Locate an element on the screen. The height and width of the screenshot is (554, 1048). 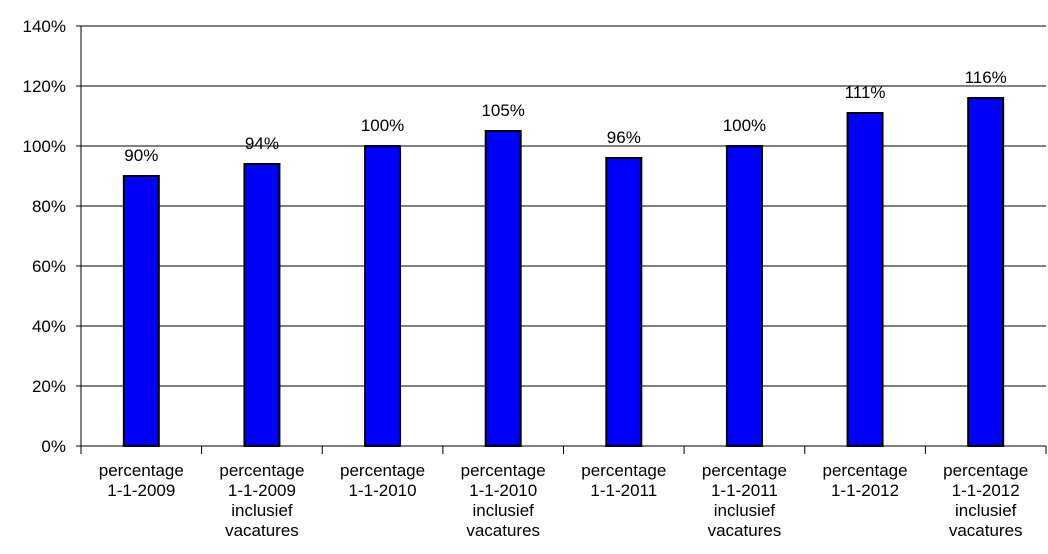
x-category-label: percentage 1-1-2012 is located at coordinates (865, 480).